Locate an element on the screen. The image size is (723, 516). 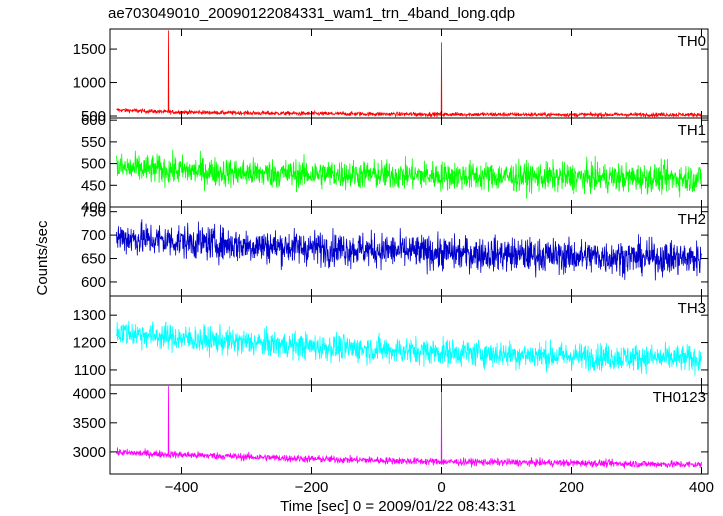
y-tick-label-th1: 600 is located at coordinates (93, 120).